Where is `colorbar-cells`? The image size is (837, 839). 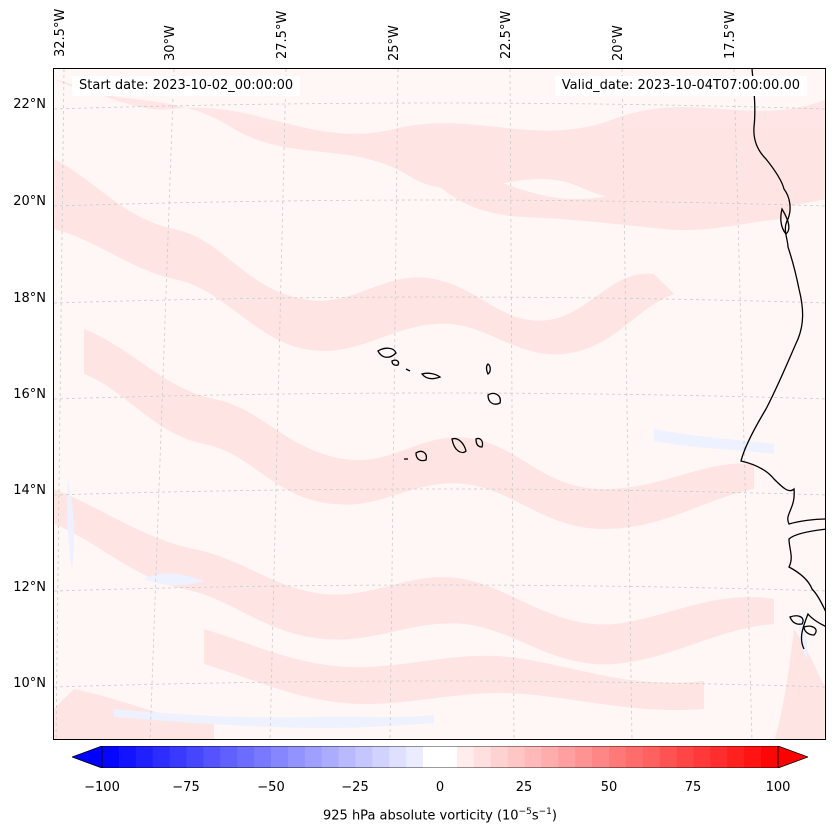
colorbar-cells is located at coordinates (440, 757).